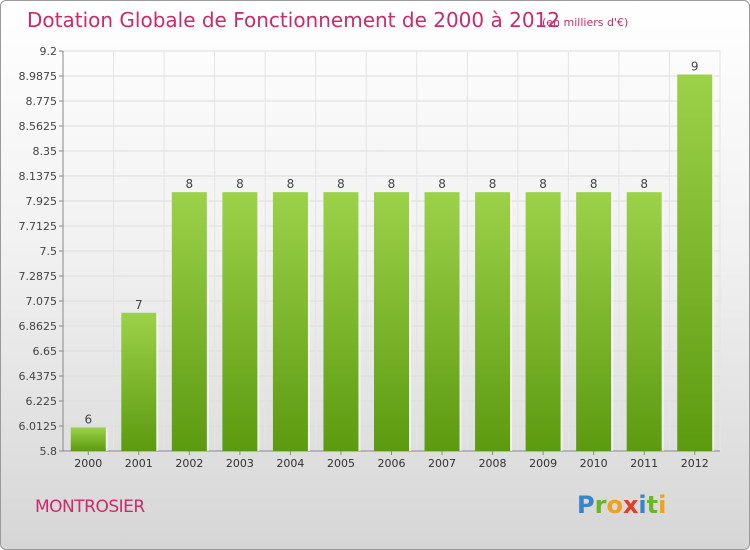 The height and width of the screenshot is (550, 750). I want to click on y-tick-label: 5.8, so click(49, 451).